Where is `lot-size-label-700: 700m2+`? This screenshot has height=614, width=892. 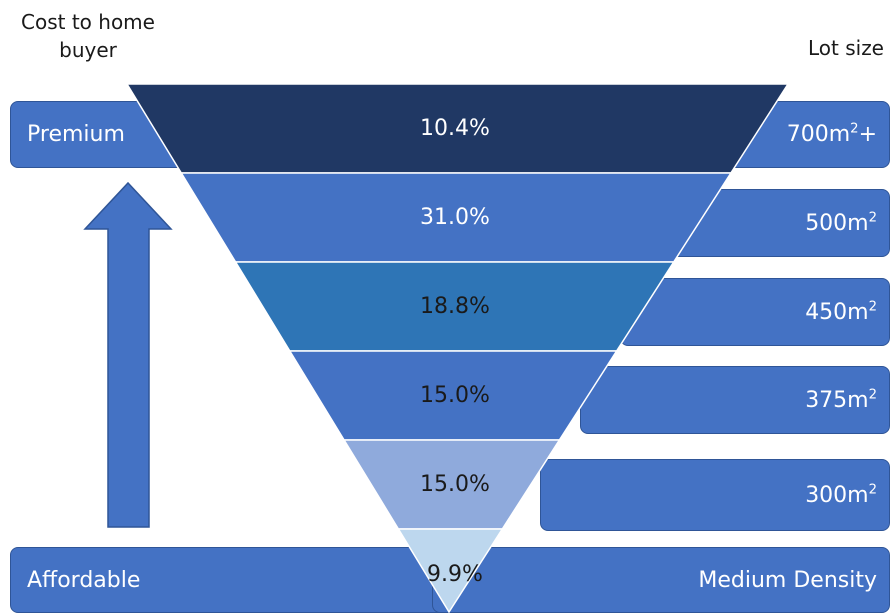 lot-size-label-700: 700m2+ is located at coordinates (831, 134).